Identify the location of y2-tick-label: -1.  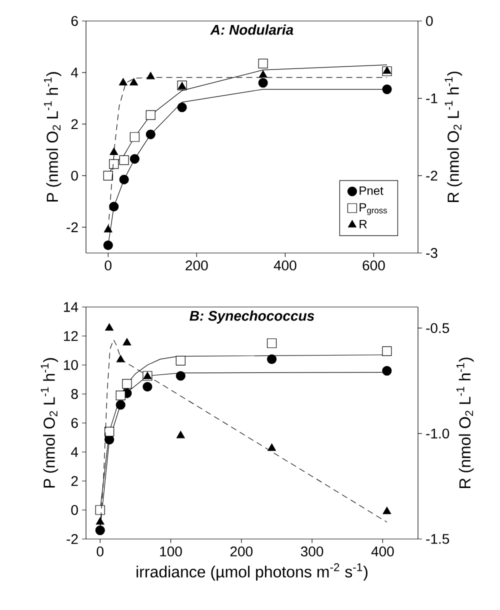
(432, 99).